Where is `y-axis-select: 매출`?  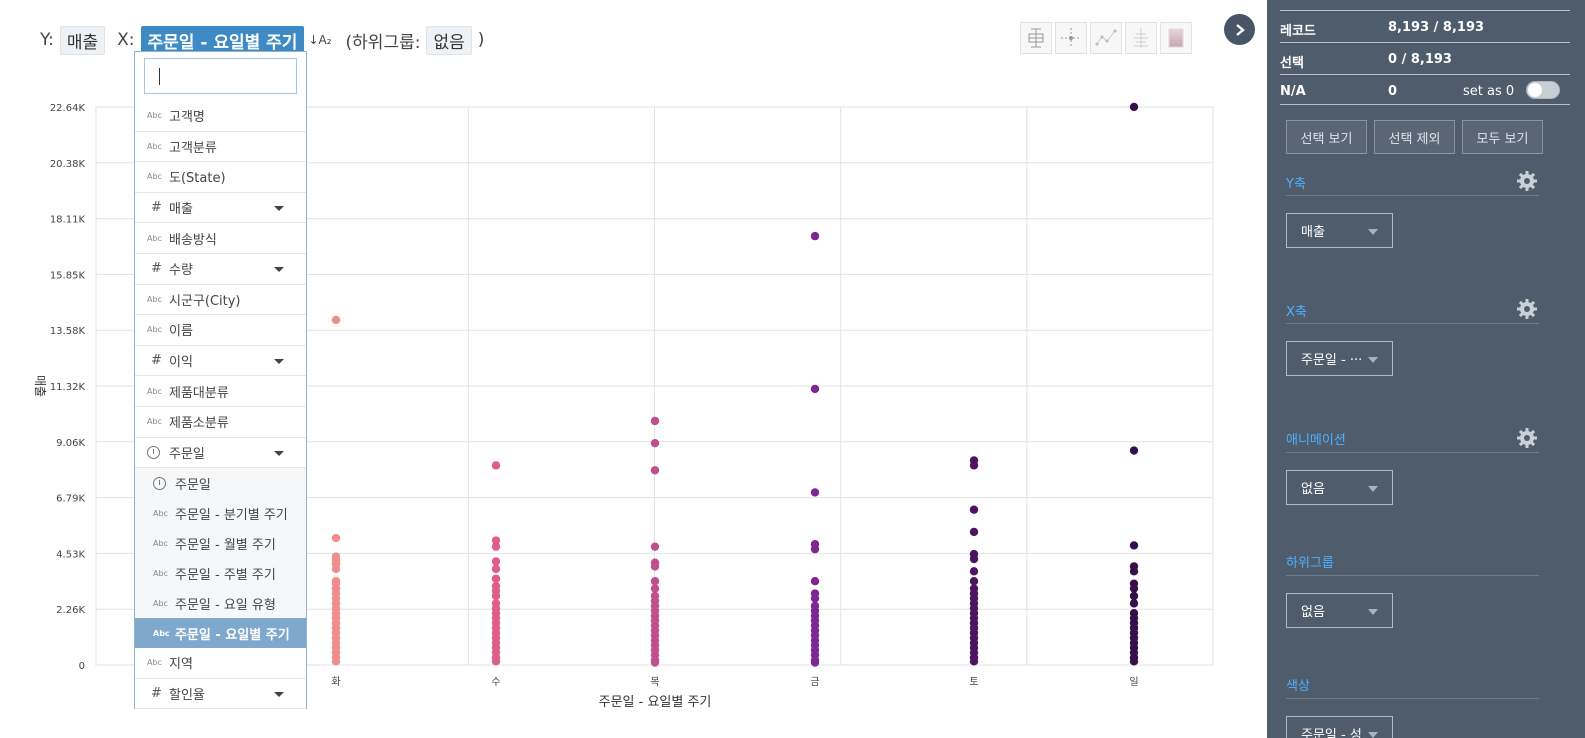
y-axis-select: 매출 is located at coordinates (1339, 230).